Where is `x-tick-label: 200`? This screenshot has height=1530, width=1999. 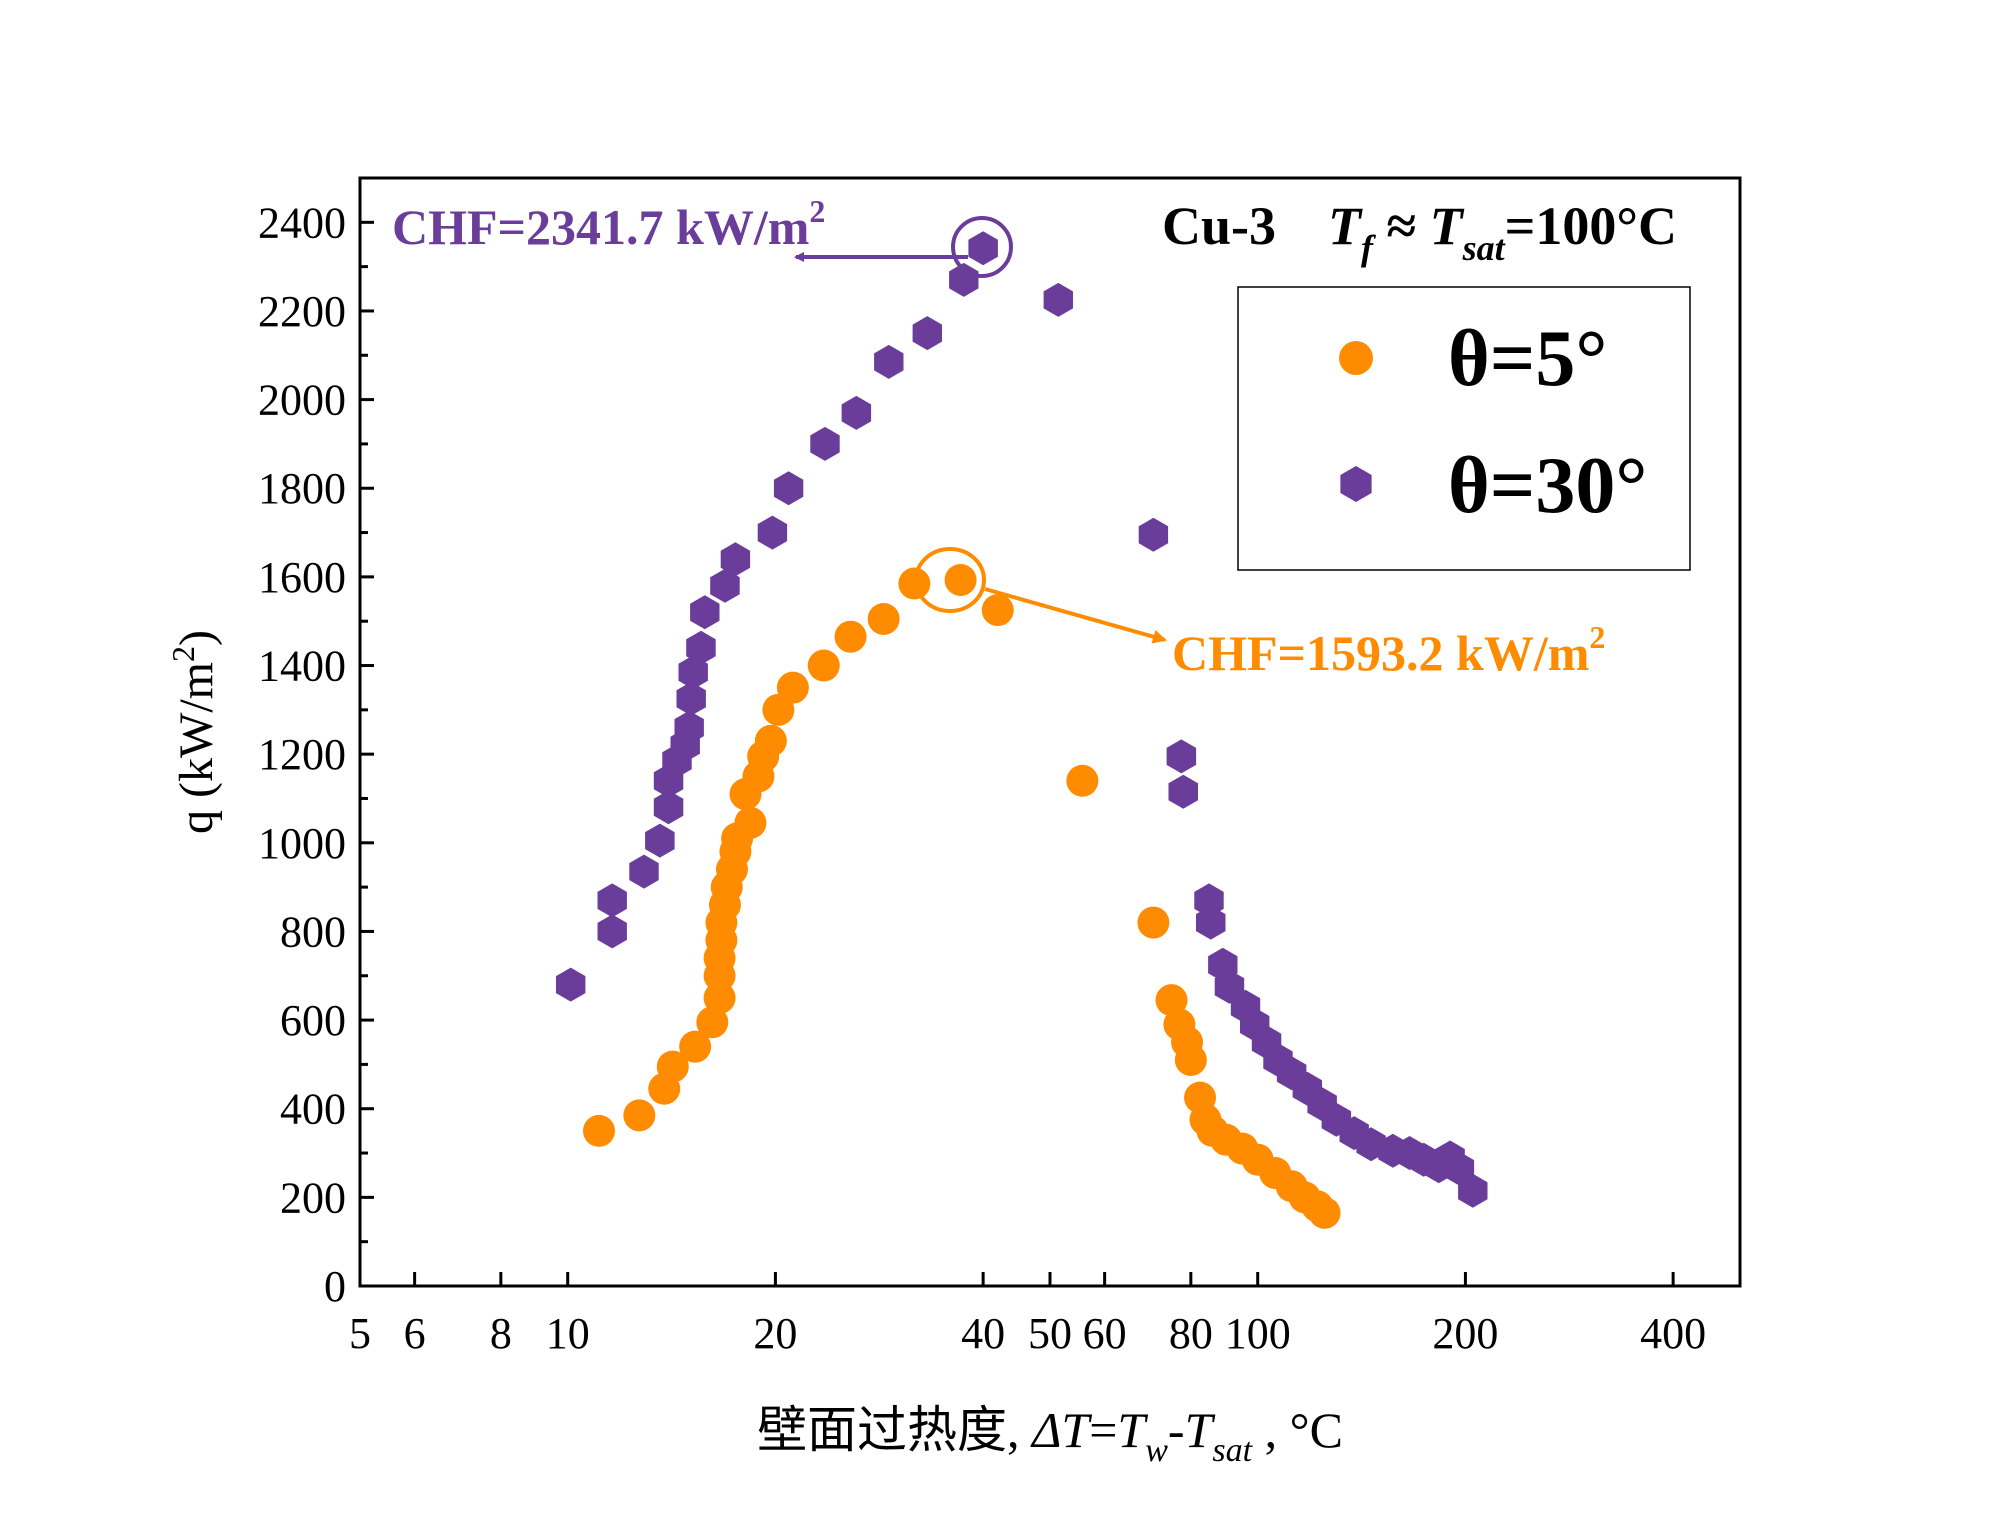
x-tick-label: 200 is located at coordinates (1465, 1333).